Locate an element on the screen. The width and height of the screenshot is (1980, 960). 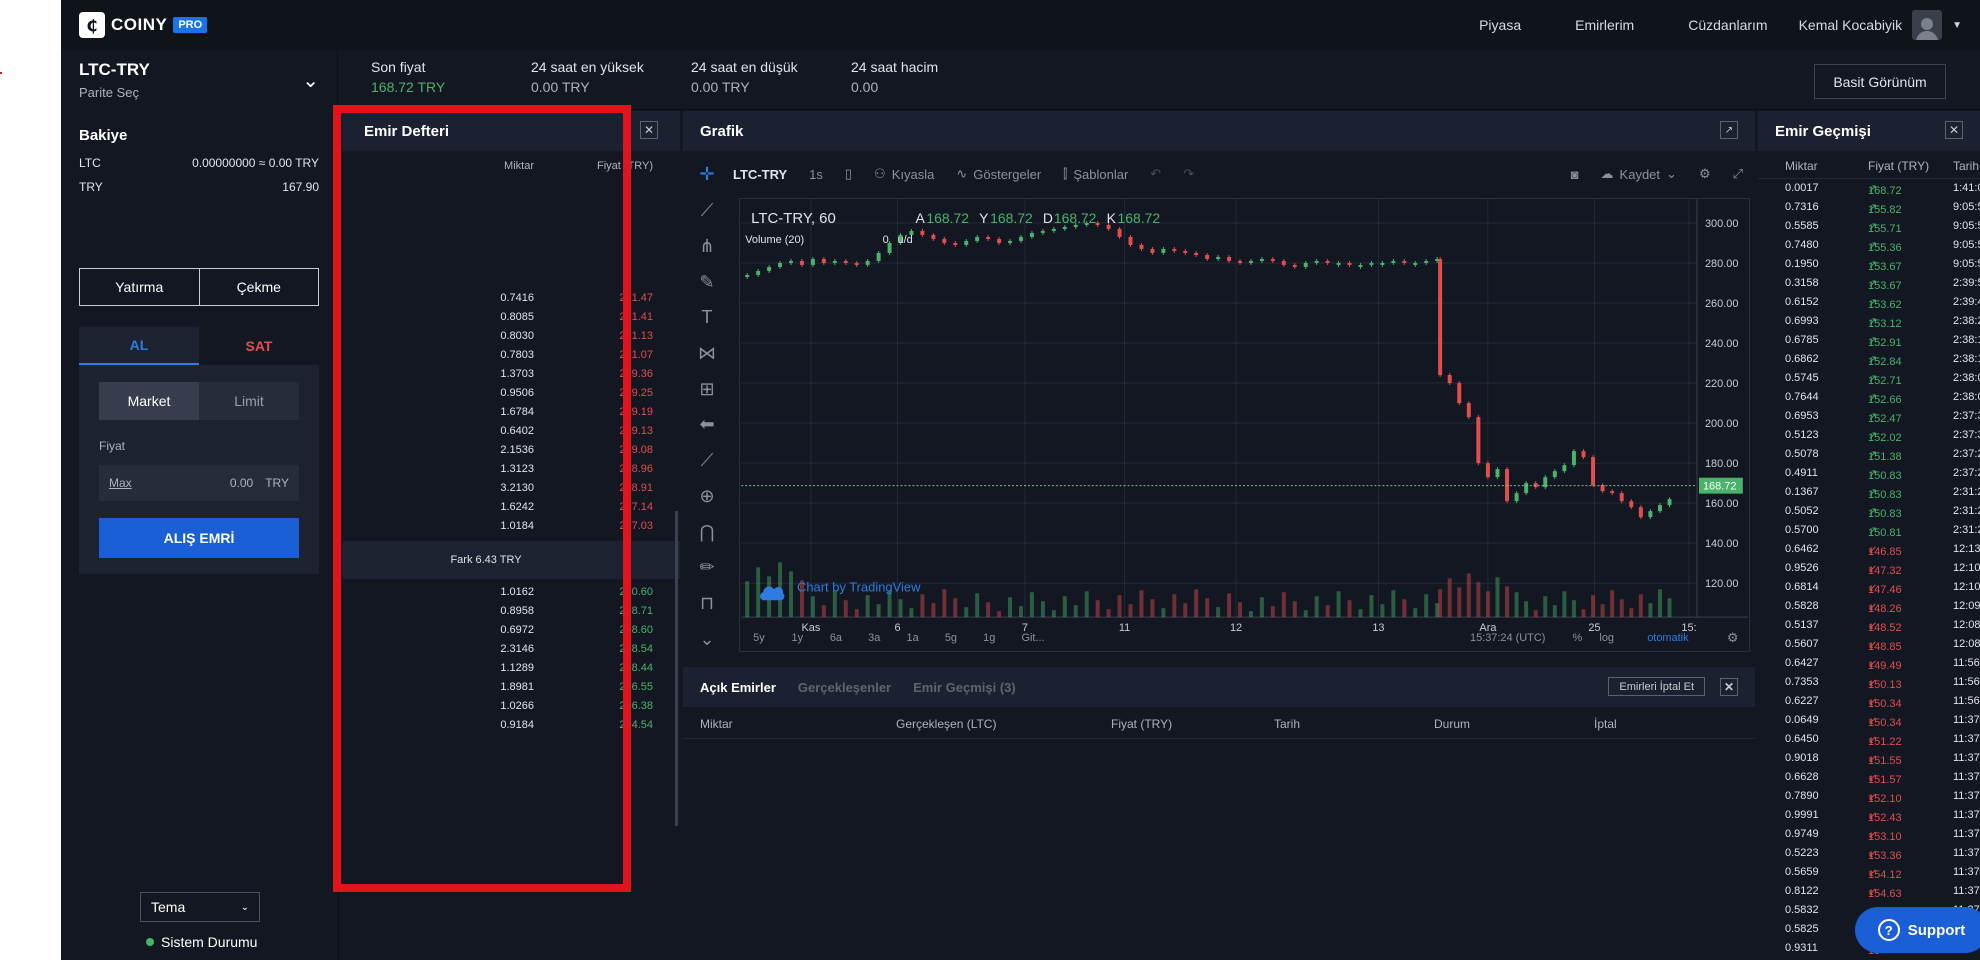
tab-sell: SAT is located at coordinates (259, 346).